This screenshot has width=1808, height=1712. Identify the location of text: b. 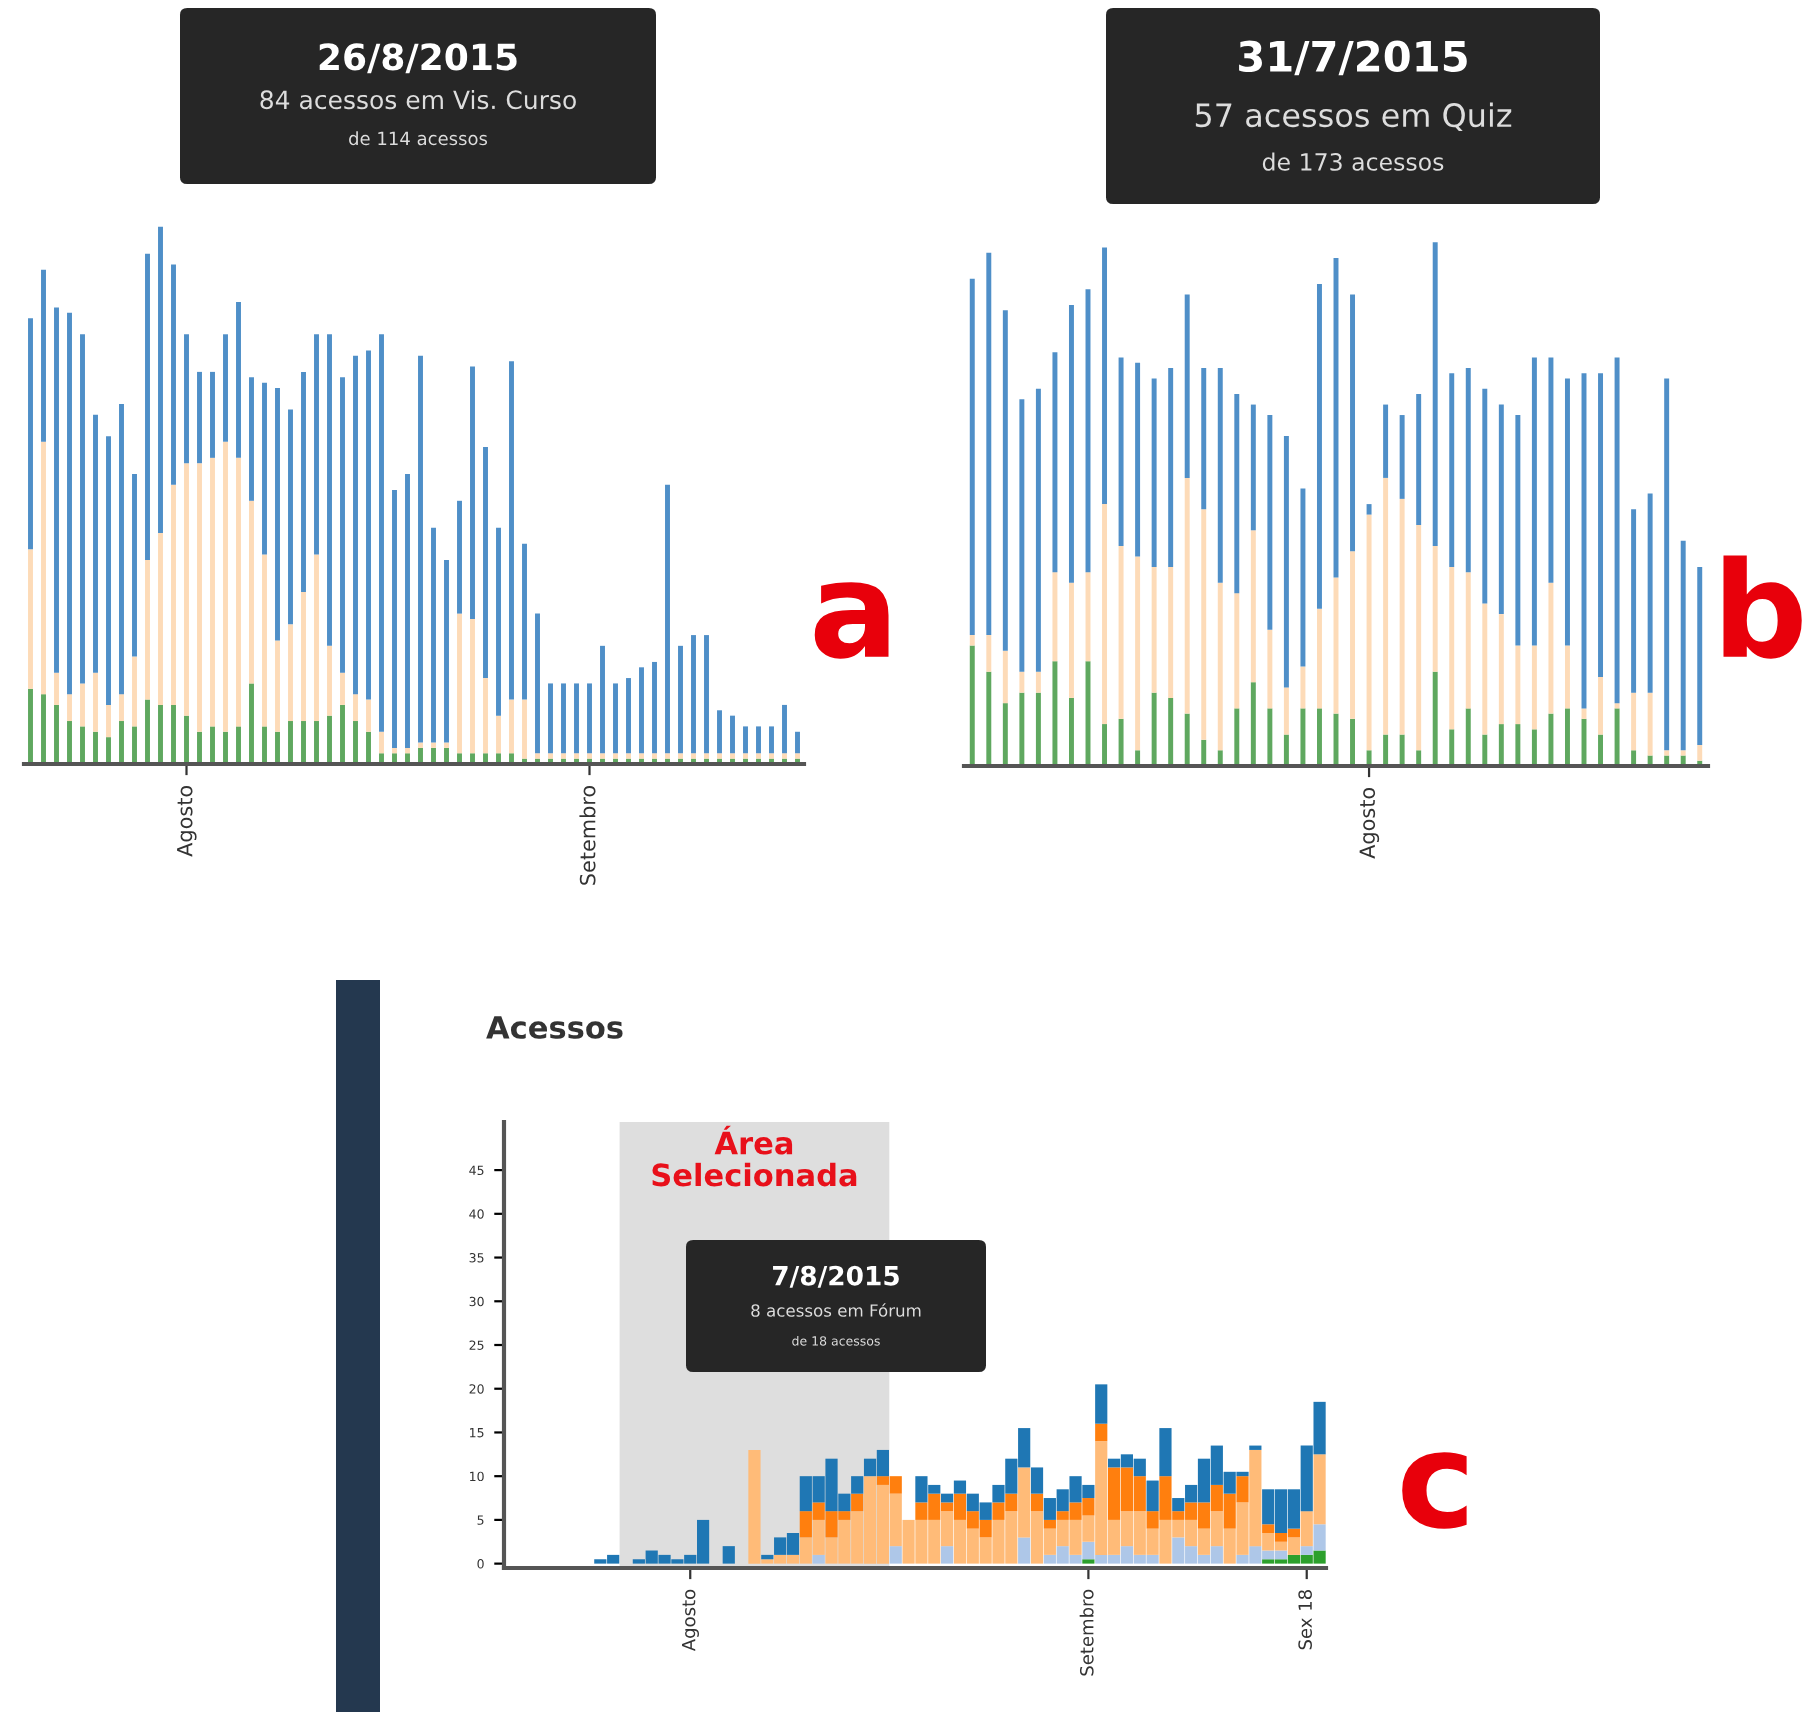
(1762, 607).